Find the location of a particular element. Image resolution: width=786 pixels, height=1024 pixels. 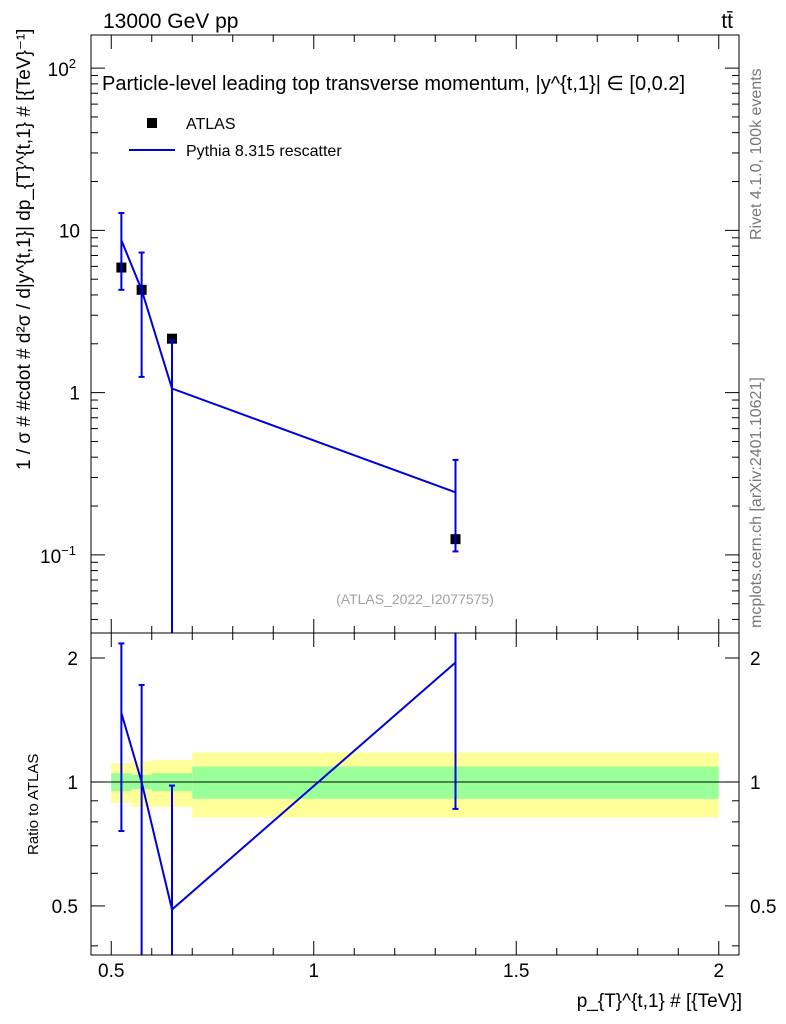

x-axis-label: p_{T}^{t,1} # [{TeV}] is located at coordinates (659, 1001).